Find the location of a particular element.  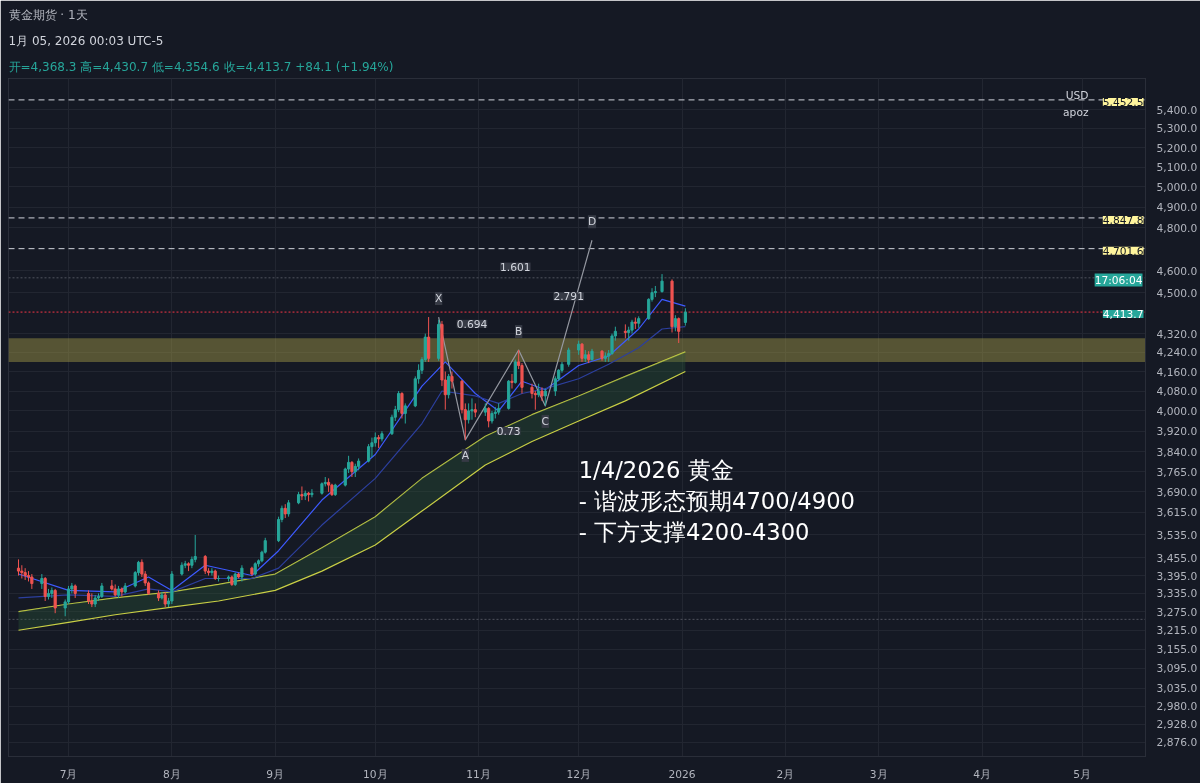

y-tick-label: 2,980.0 is located at coordinates (1177, 707).